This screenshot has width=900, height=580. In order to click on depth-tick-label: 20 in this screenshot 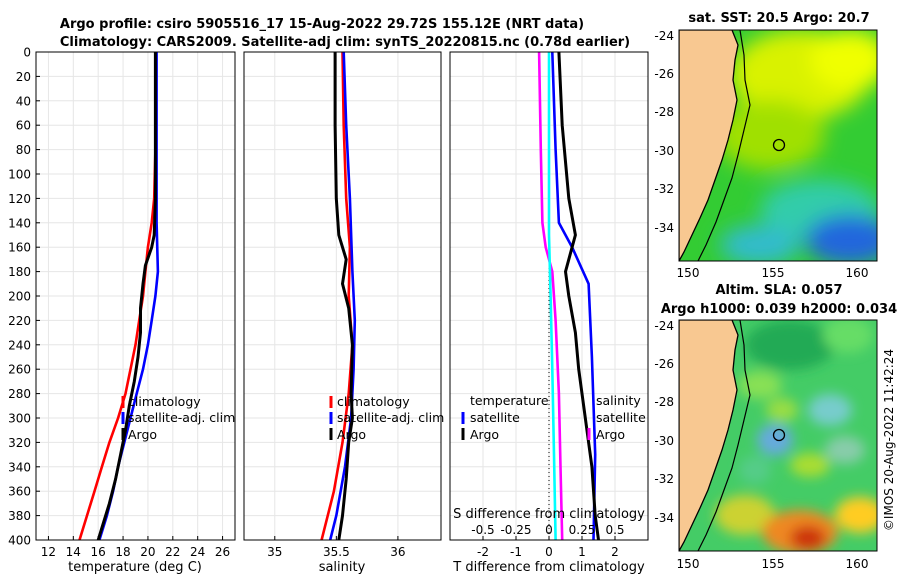, I will do `click(23, 77)`.